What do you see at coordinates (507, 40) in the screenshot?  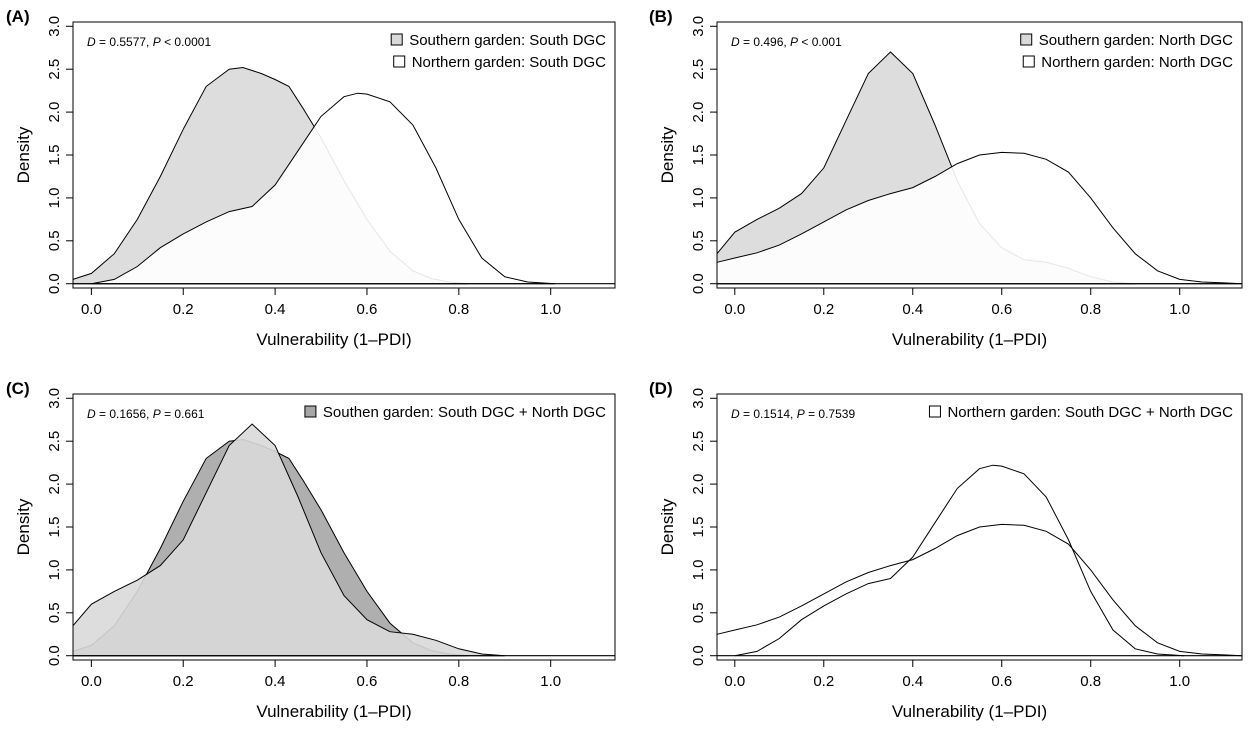 I see `legend-label: Southern garden: South DGC` at bounding box center [507, 40].